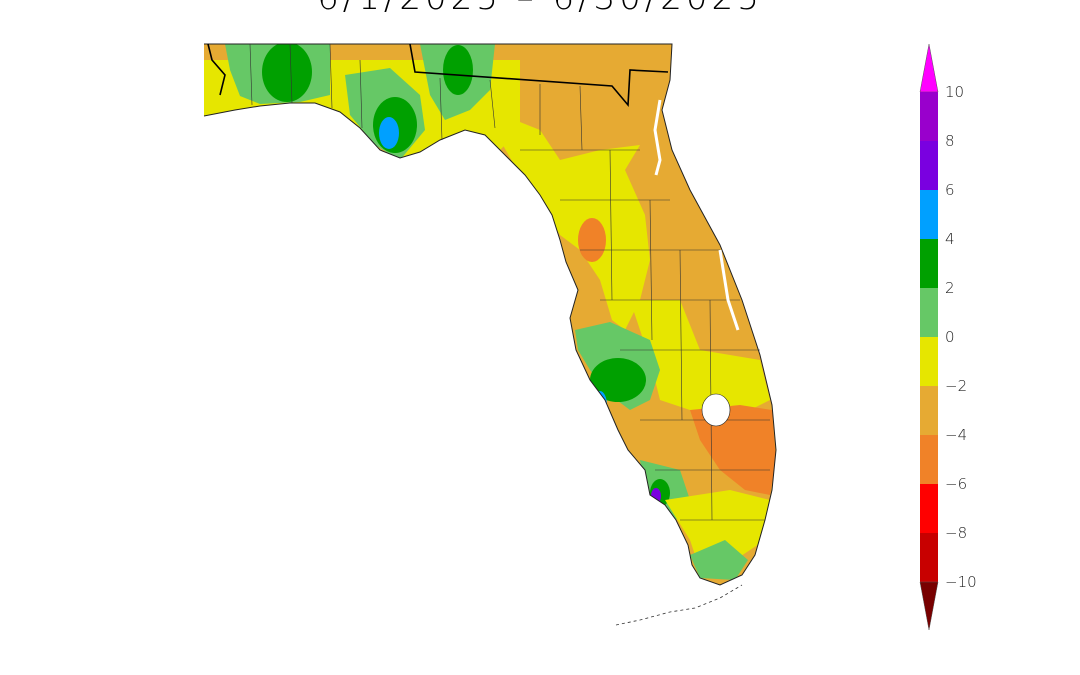 The image size is (1080, 675). I want to click on legend-arrow-bottom, so click(929, 606).